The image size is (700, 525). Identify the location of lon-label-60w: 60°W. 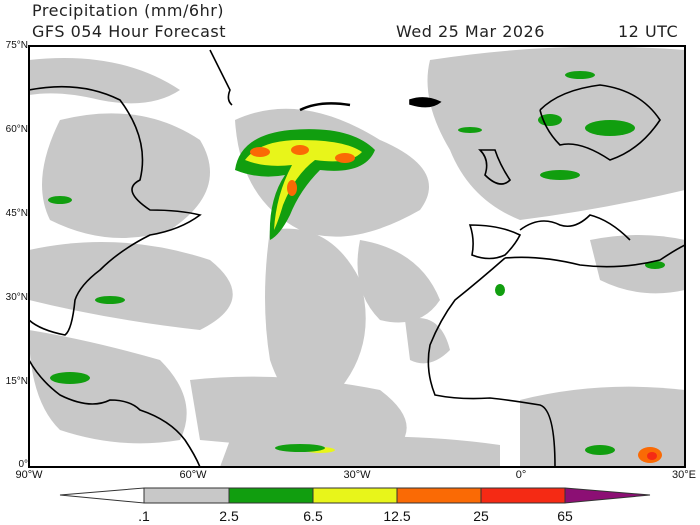
(193, 475).